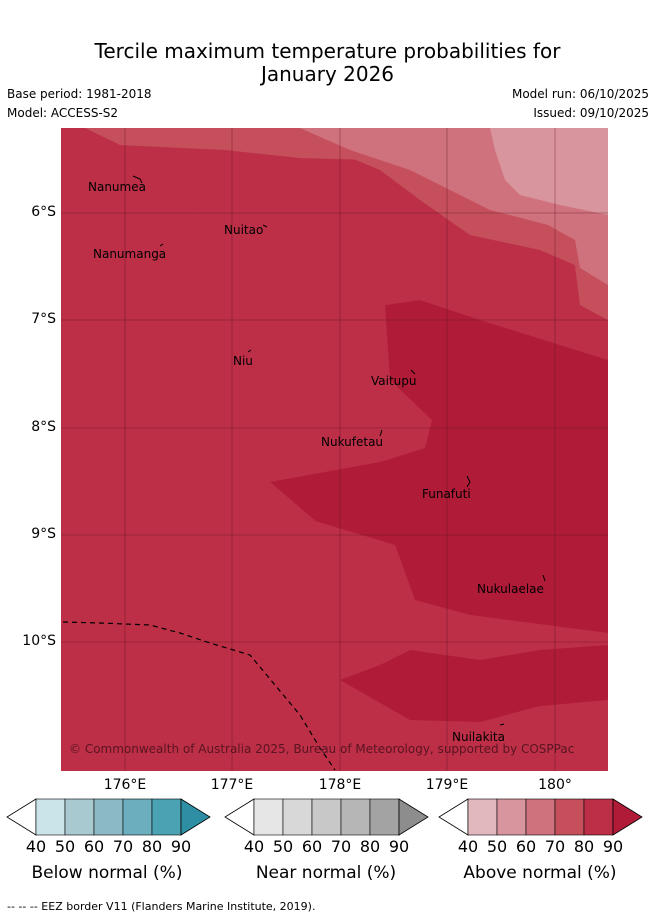  What do you see at coordinates (326, 873) in the screenshot?
I see `legend-label-near: Near normal (%)` at bounding box center [326, 873].